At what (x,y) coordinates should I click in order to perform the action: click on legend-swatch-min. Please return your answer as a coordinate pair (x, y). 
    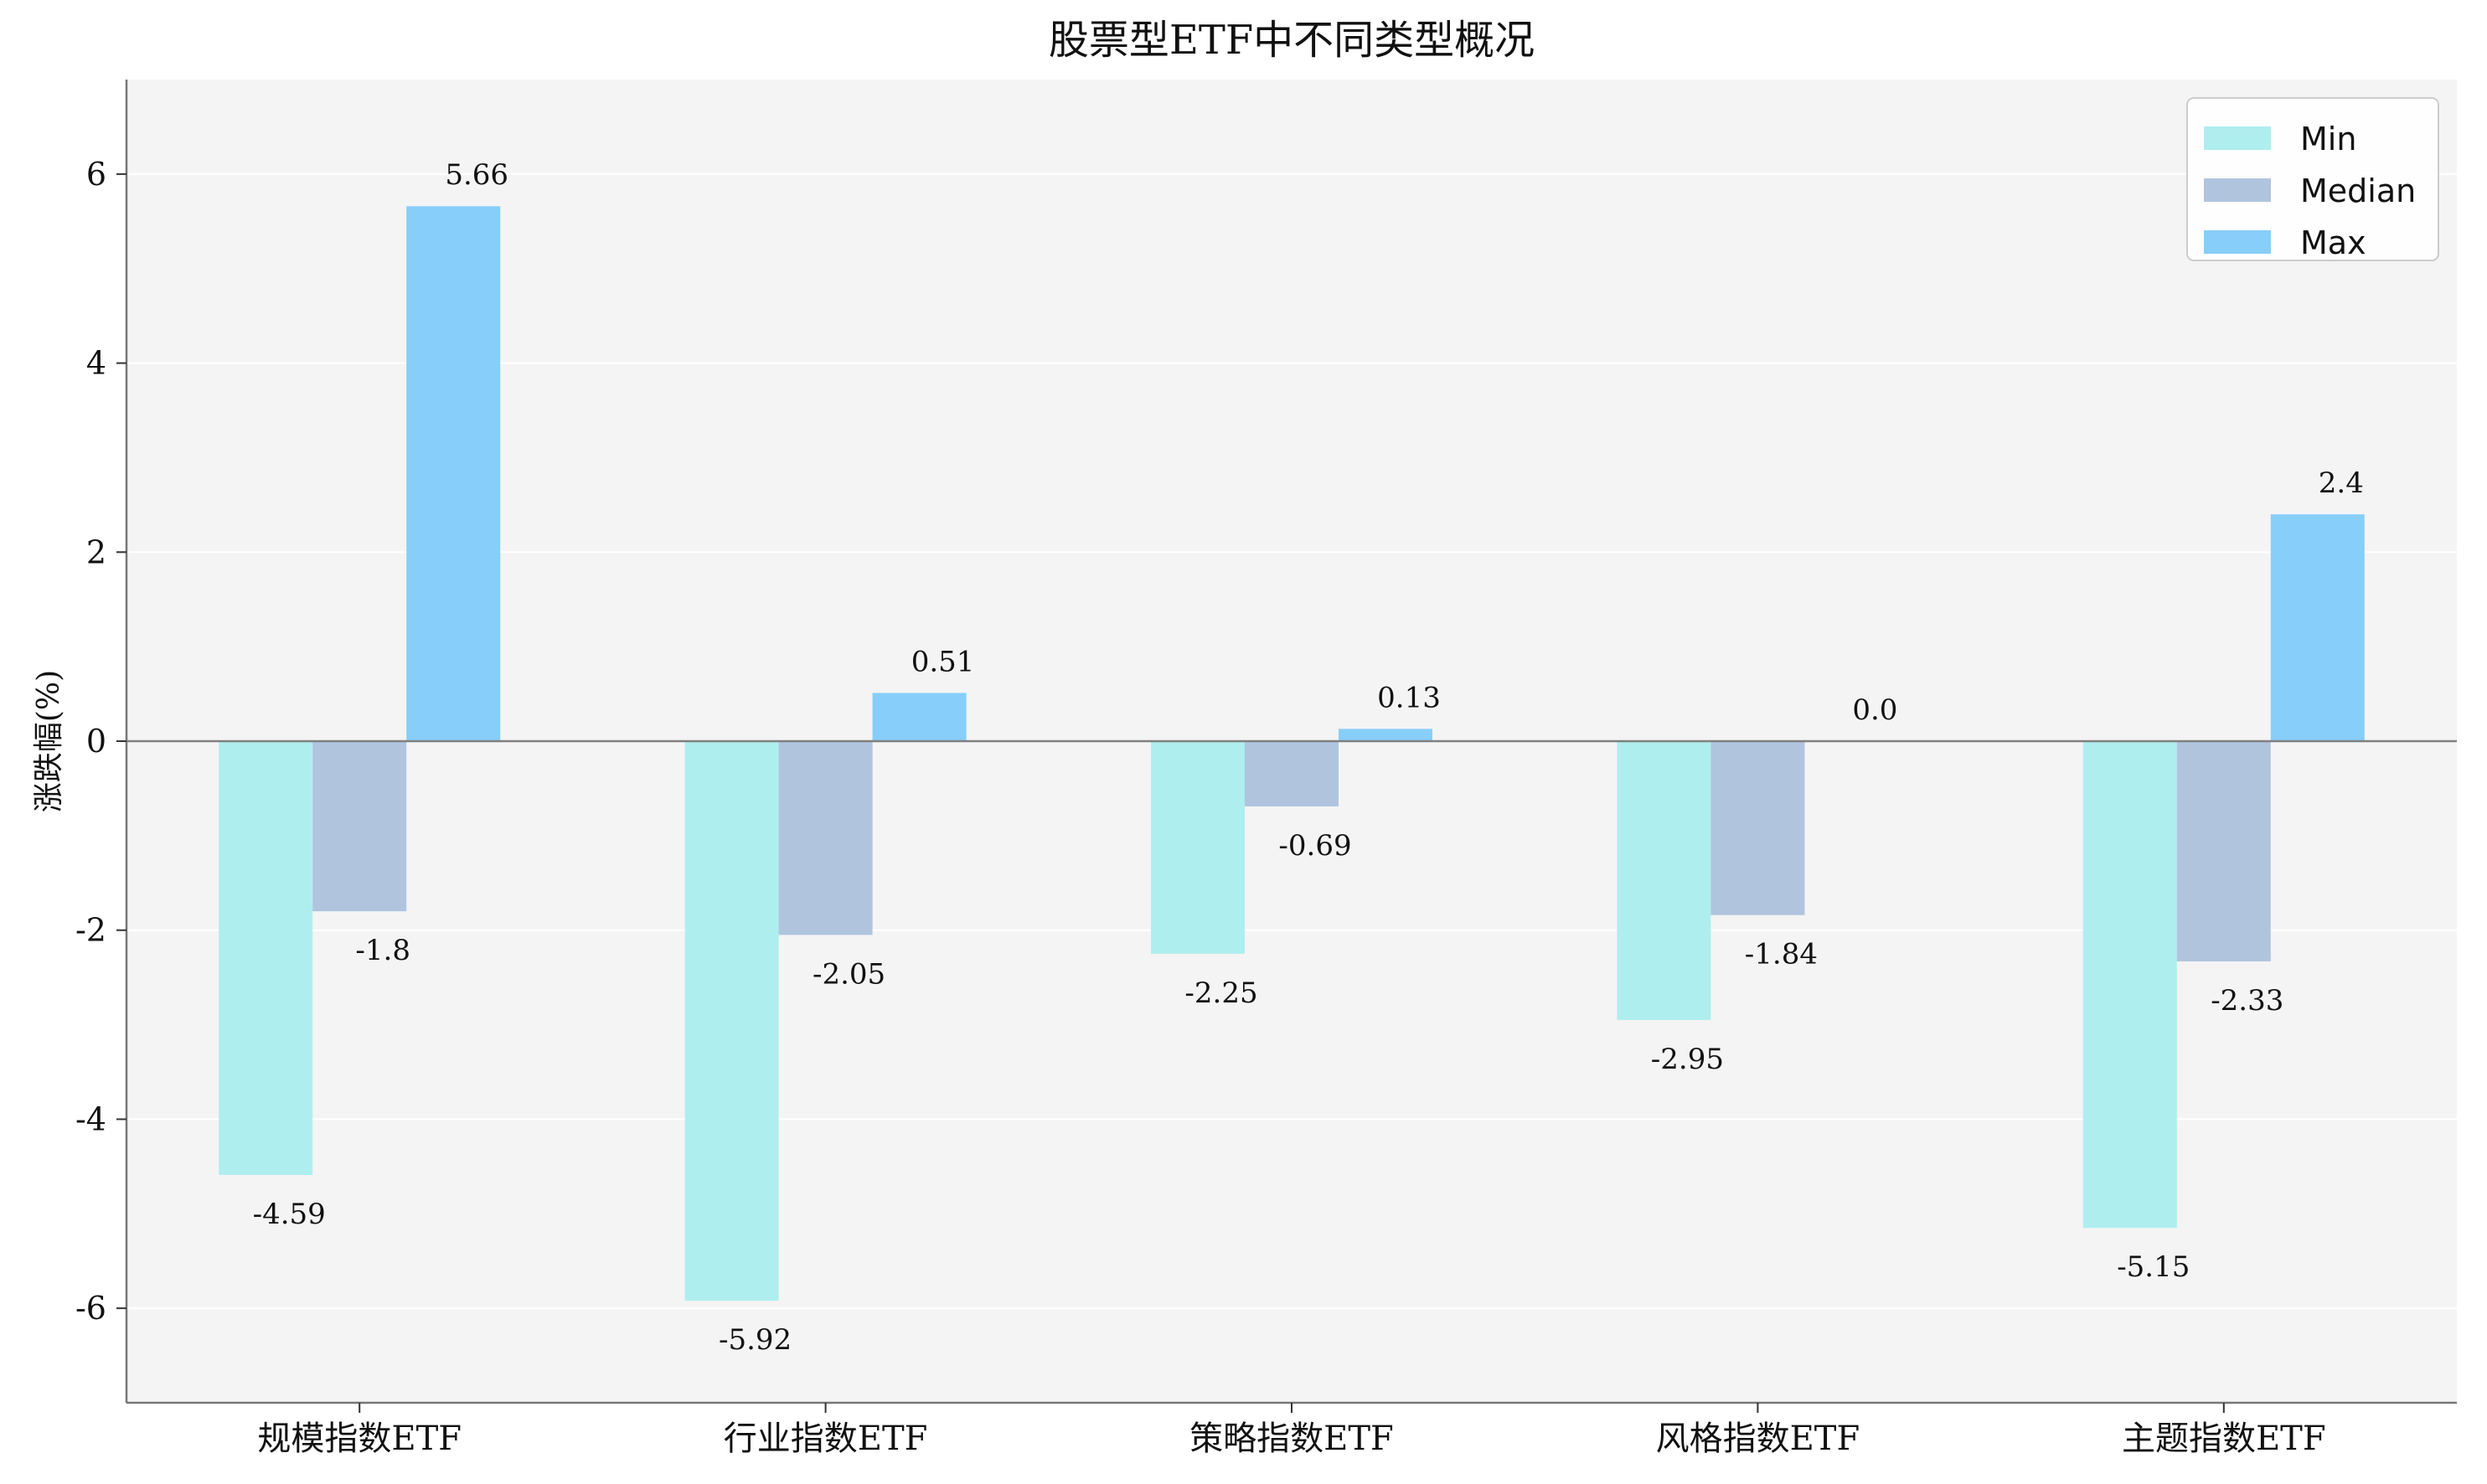
    Looking at the image, I should click on (2237, 138).